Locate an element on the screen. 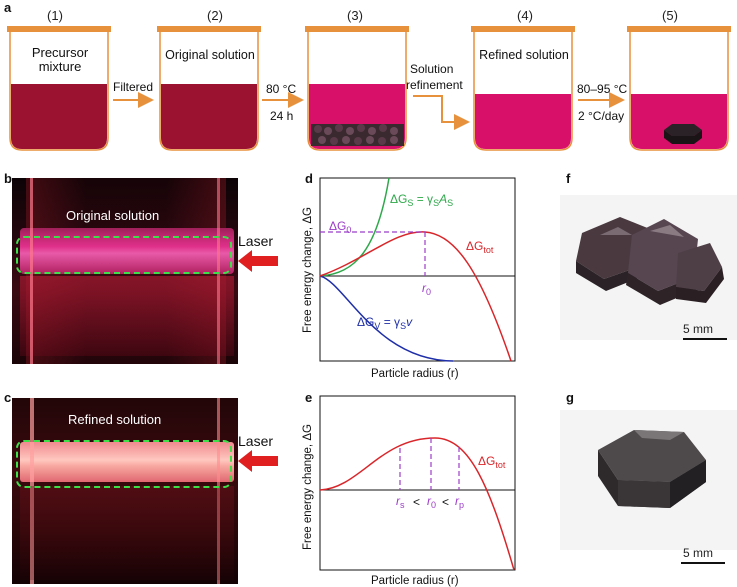 This screenshot has width=737, height=587. laser-arrow-b is located at coordinates (258, 261).